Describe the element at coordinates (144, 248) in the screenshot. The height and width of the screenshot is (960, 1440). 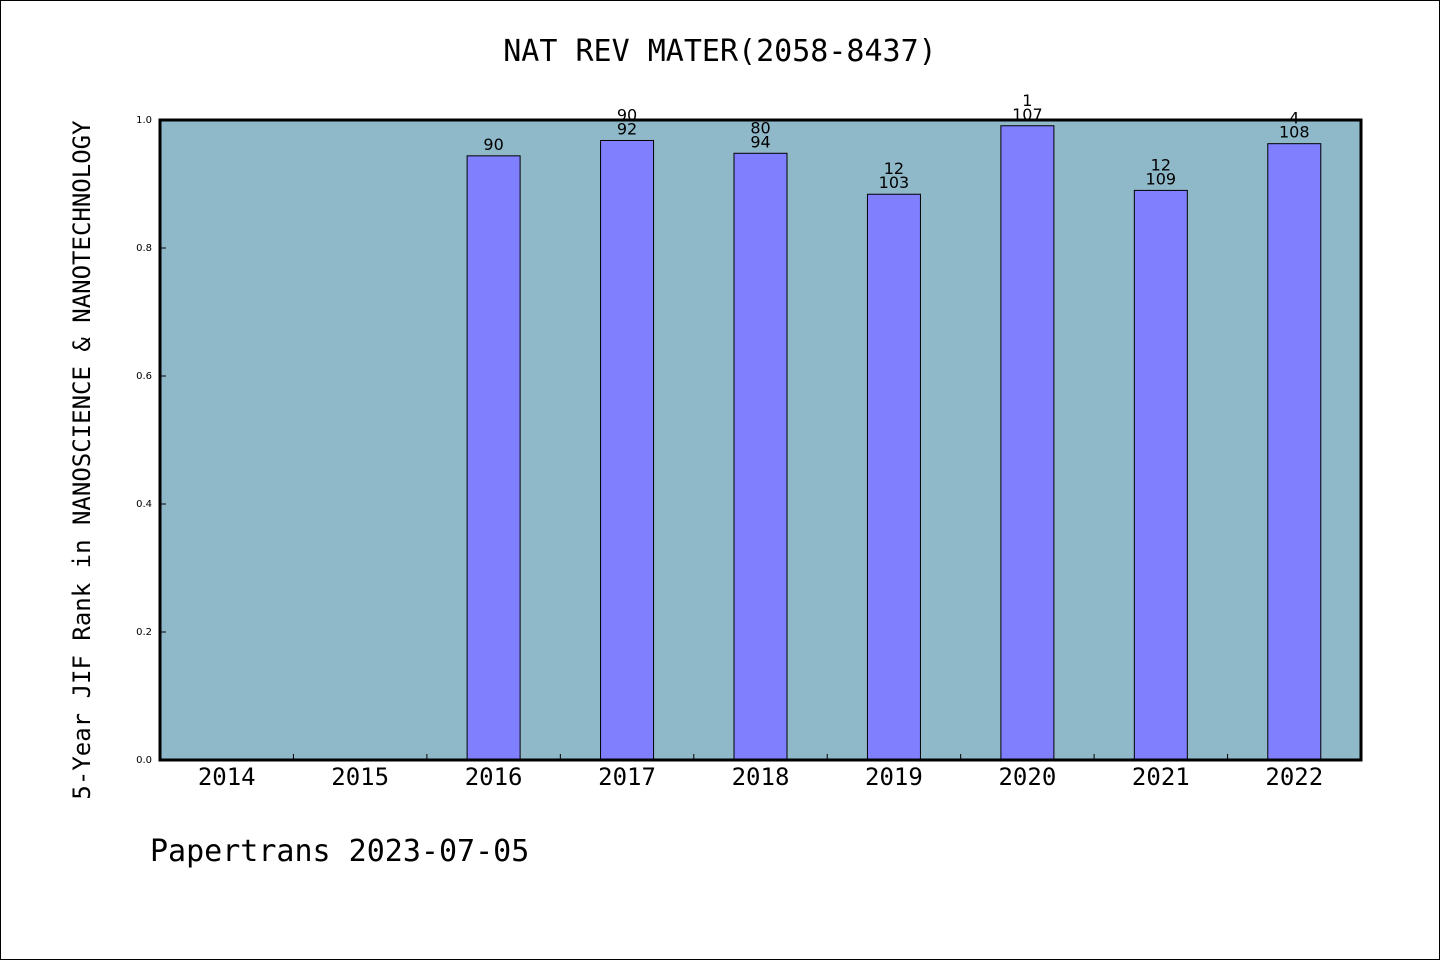
I see `y-tick-label: 0.8` at that location.